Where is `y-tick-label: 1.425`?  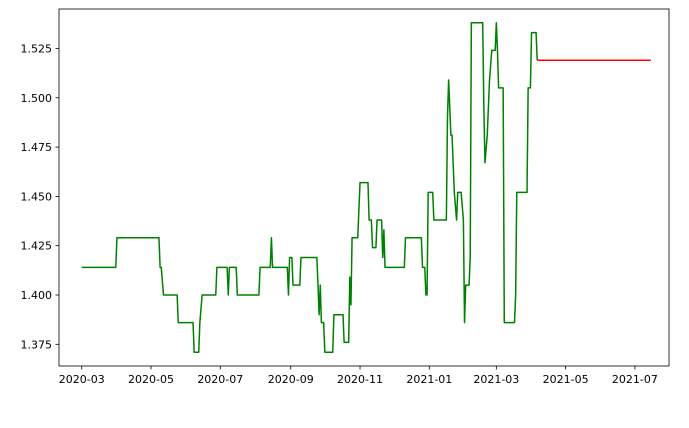 y-tick-label: 1.425 is located at coordinates (37, 246).